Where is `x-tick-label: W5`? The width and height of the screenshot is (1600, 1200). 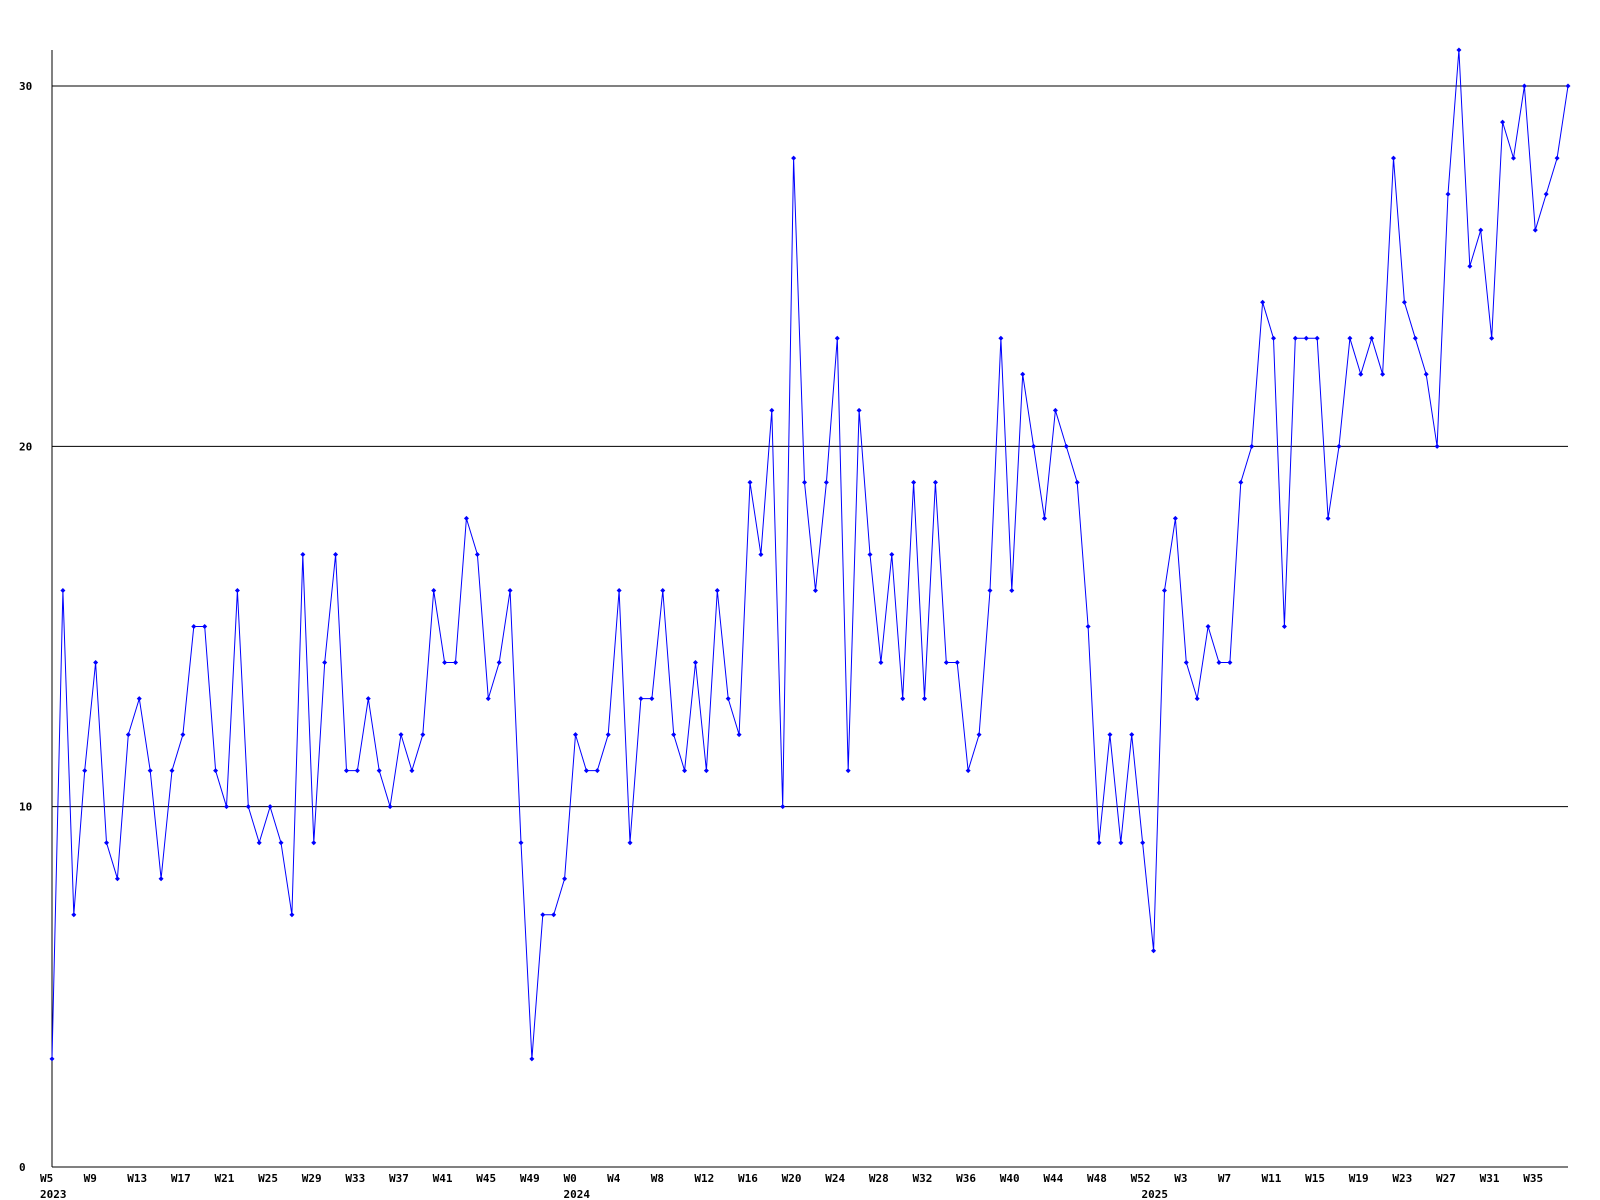 x-tick-label: W5 is located at coordinates (46, 1178).